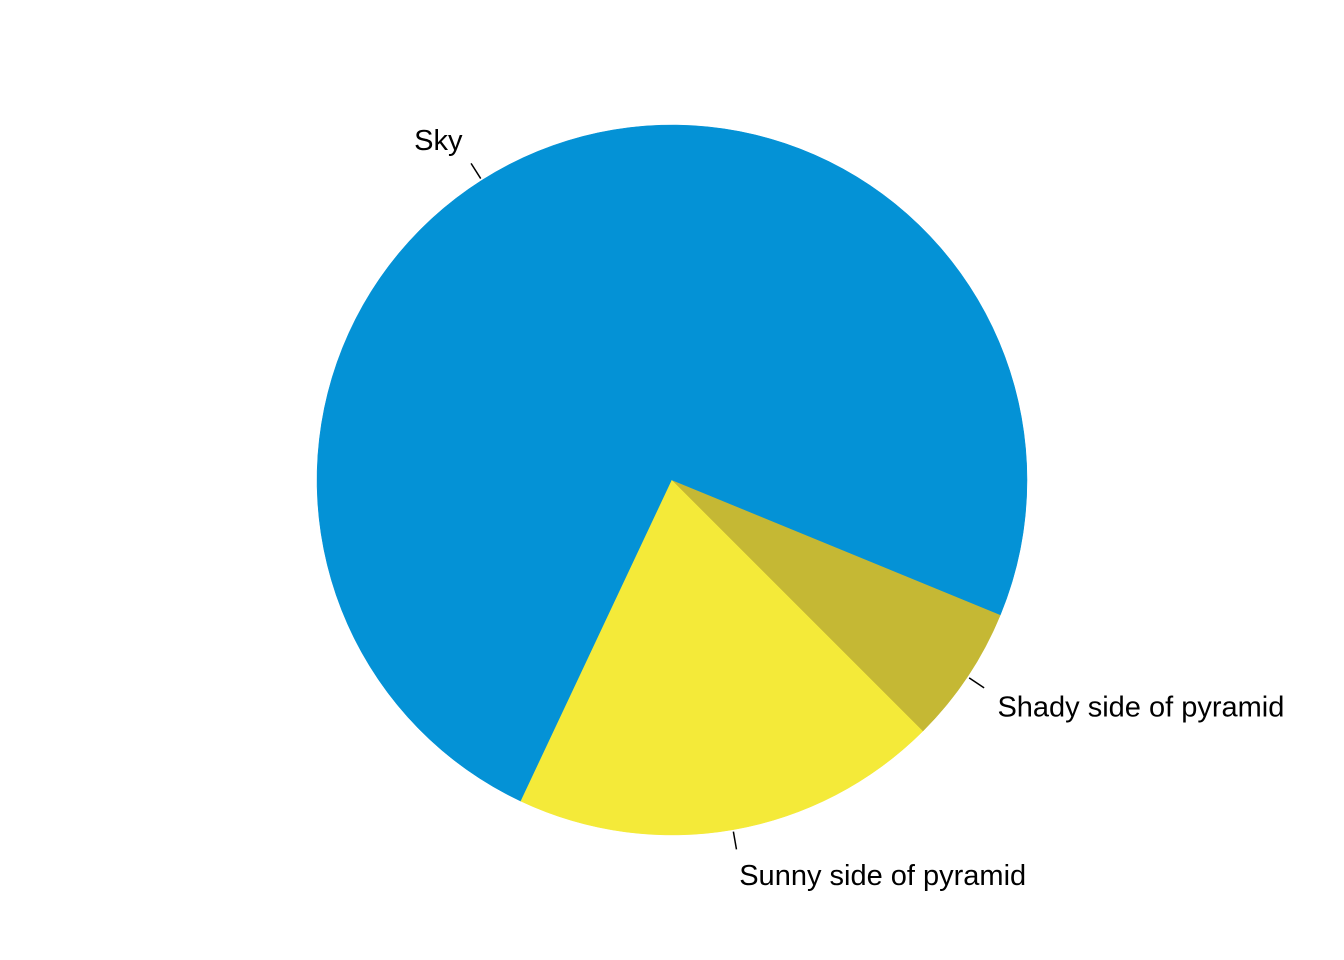  What do you see at coordinates (882, 876) in the screenshot?
I see `slice-label-sunny-side-of-pyramid: Sunny side of pyramid` at bounding box center [882, 876].